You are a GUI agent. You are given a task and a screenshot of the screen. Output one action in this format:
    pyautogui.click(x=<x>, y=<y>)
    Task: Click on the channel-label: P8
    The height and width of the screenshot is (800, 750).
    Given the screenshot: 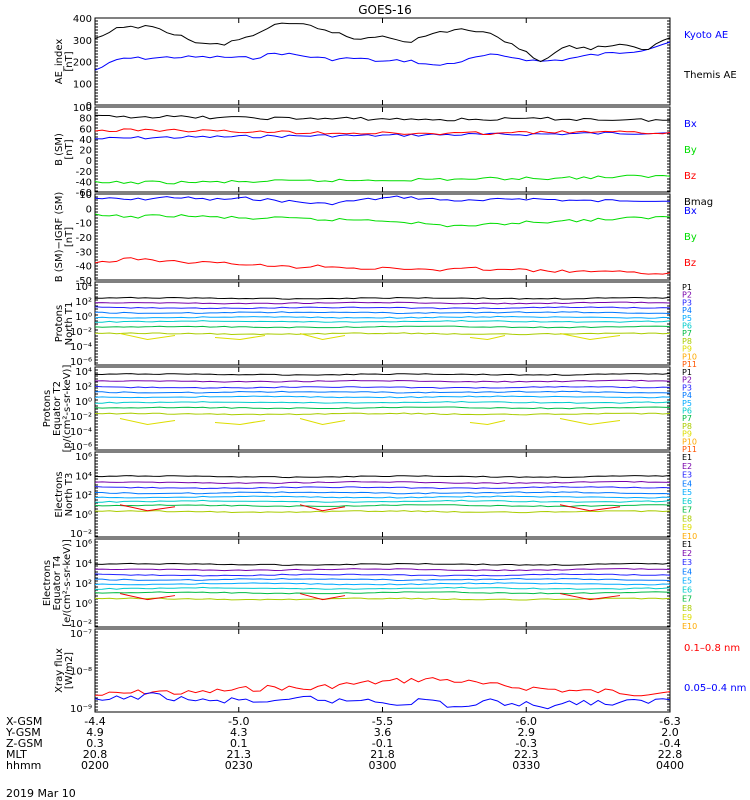 What is the action you would take?
    pyautogui.click(x=687, y=341)
    